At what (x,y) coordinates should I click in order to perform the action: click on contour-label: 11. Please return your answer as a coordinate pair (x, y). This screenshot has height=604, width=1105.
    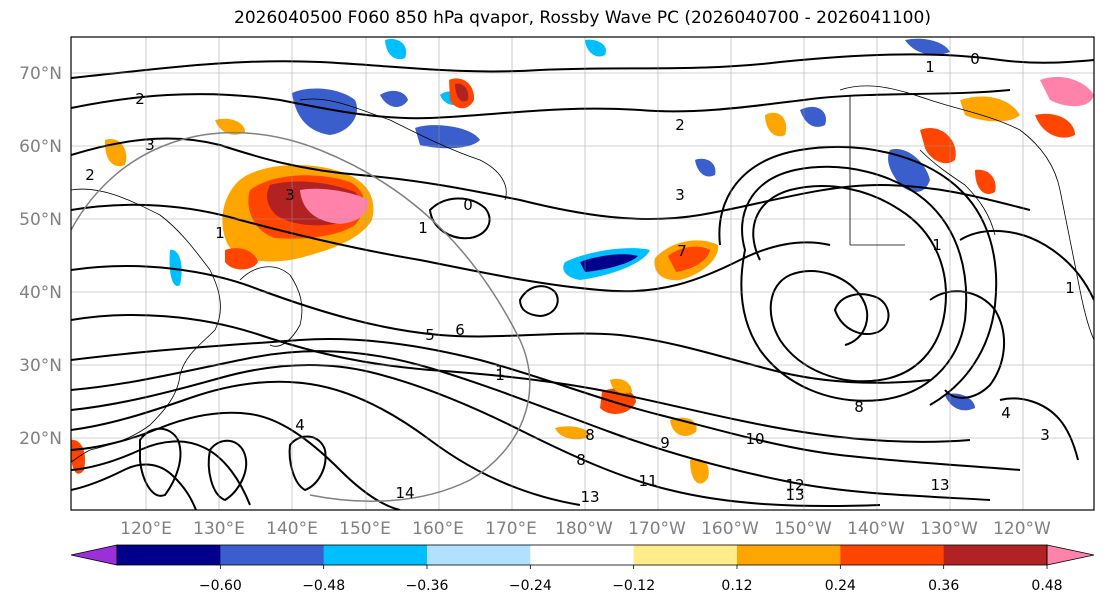
    Looking at the image, I should click on (647, 481).